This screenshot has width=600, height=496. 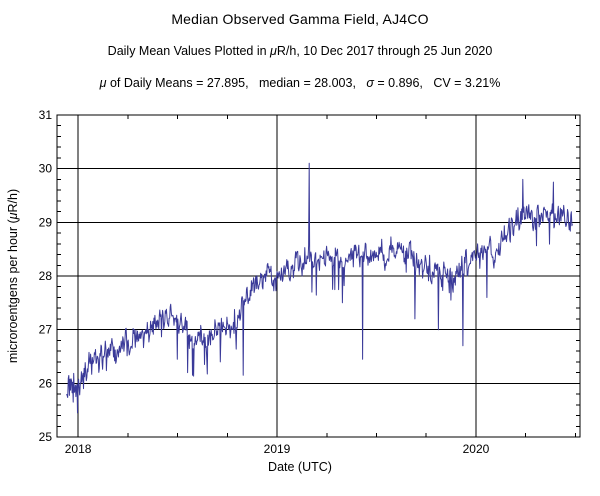 I want to click on y-axis-title: microroentgens per hour (μR/h), so click(x=13, y=276).